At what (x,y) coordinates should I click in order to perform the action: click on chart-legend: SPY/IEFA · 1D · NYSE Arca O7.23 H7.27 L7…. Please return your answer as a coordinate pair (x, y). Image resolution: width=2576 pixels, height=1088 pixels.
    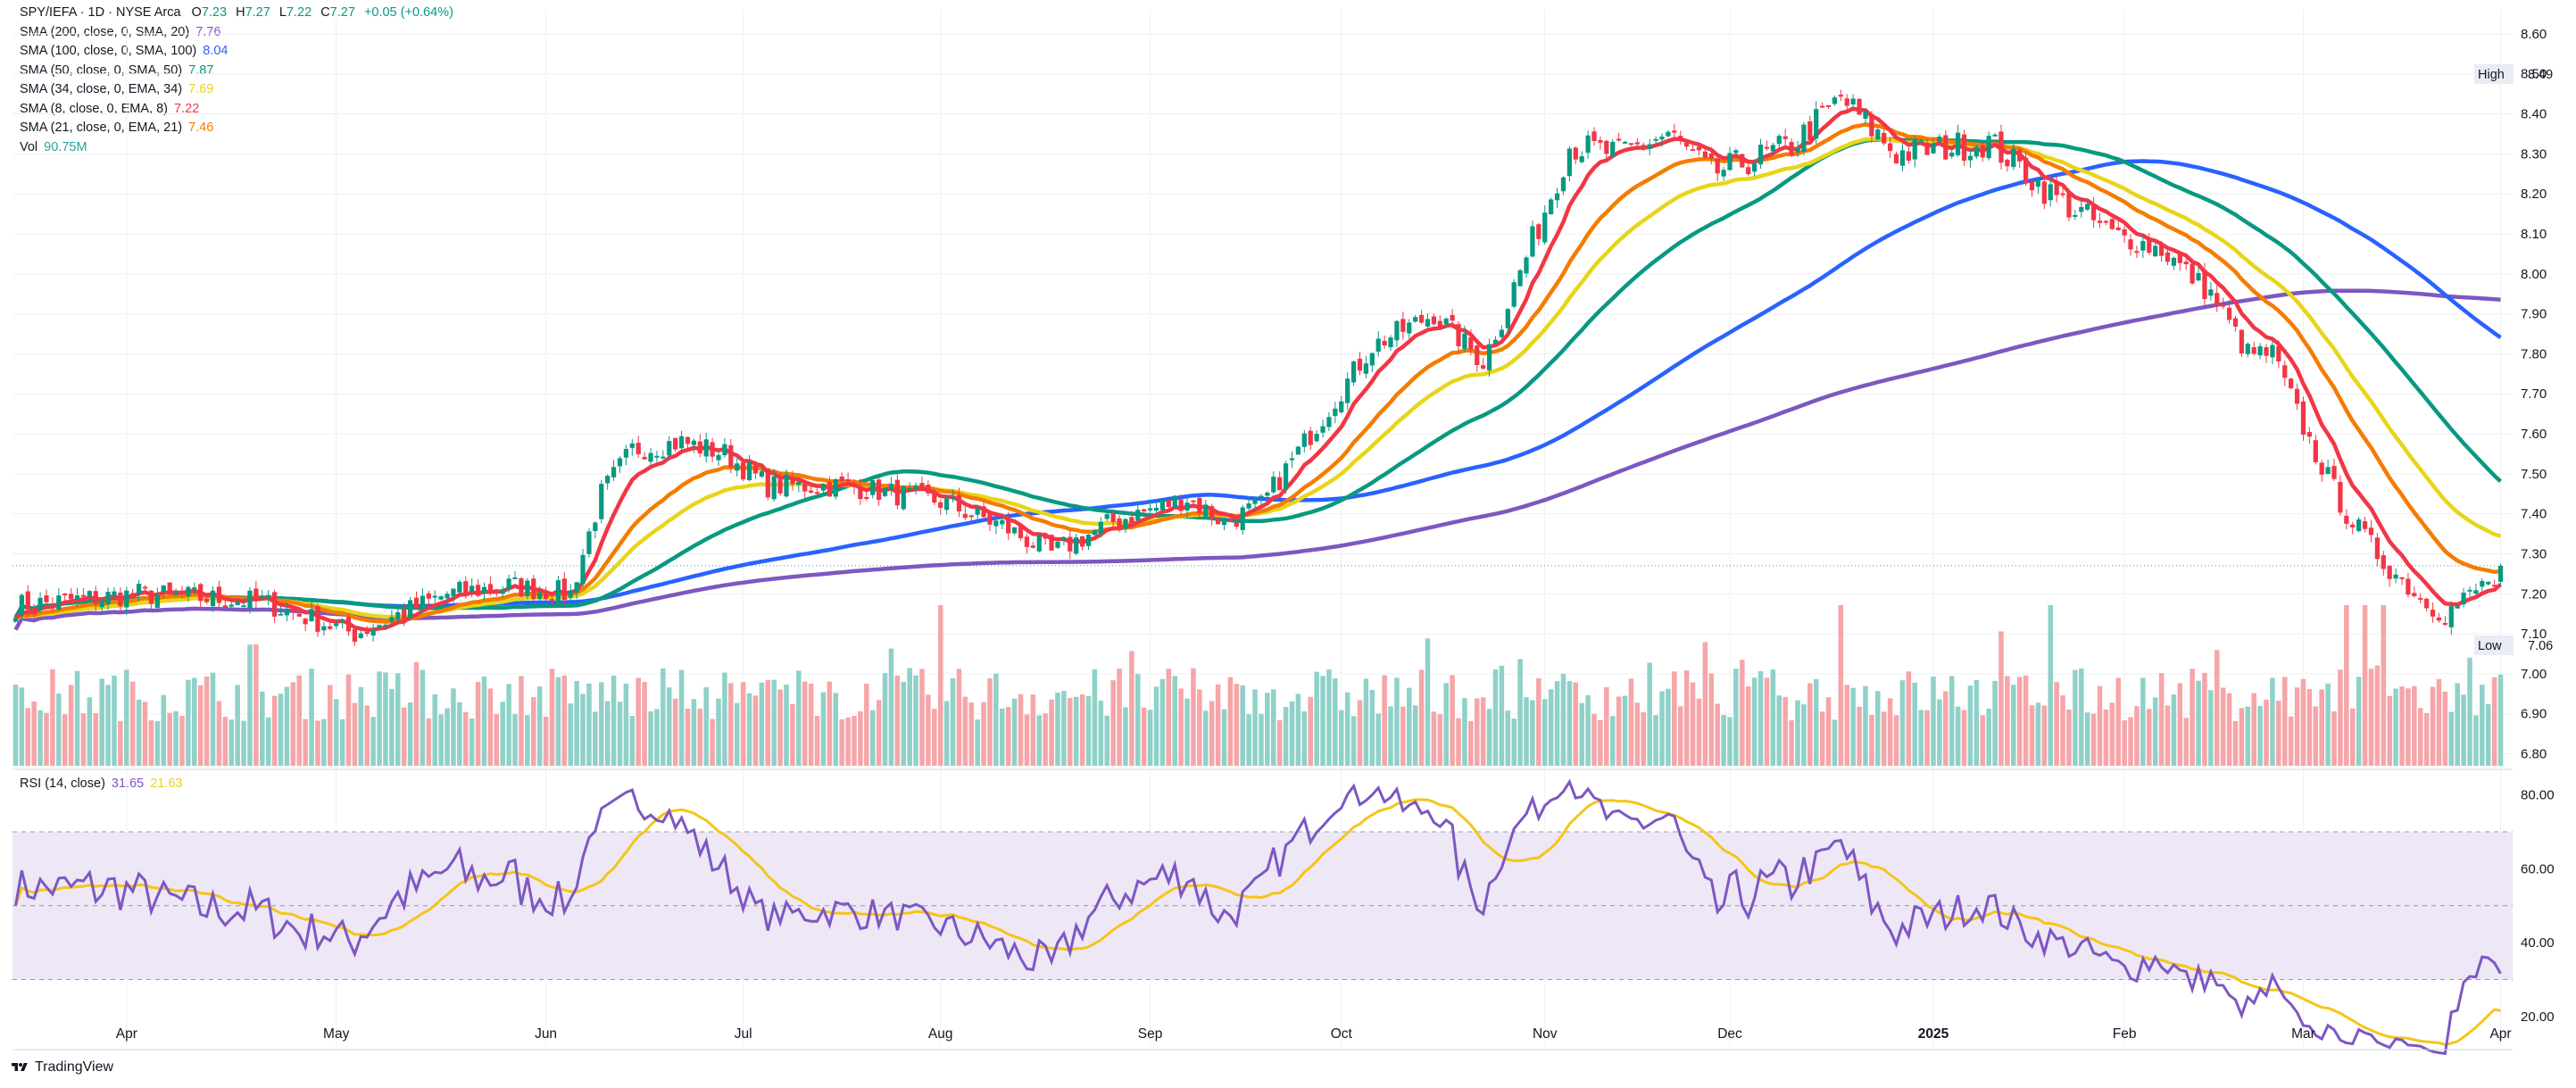
    Looking at the image, I should click on (237, 80).